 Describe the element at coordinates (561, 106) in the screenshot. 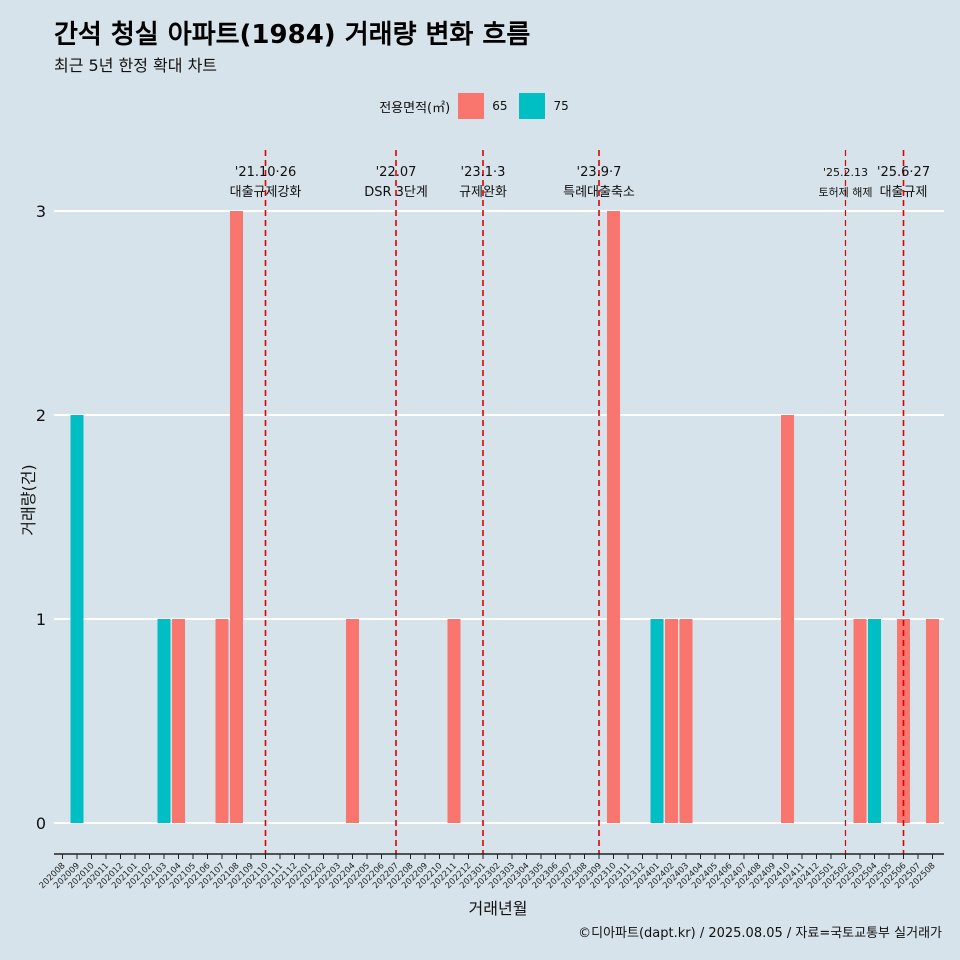

I see `legend-label-75: 75` at that location.